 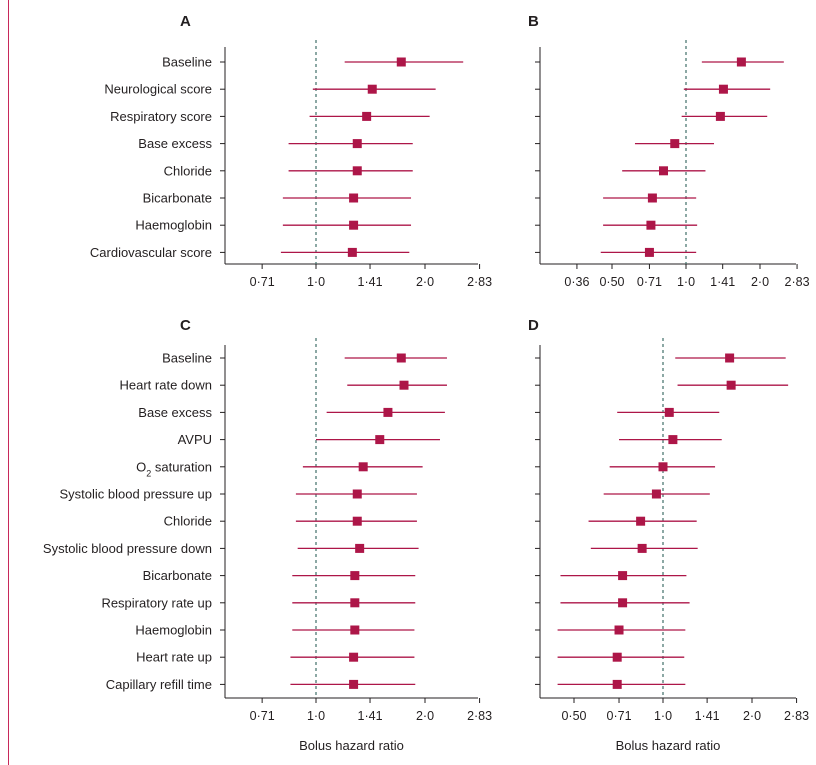 I want to click on panel-b: B 0·36 0·50 0·71 1·0 1·41 2·0 2·83, so click(x=669, y=151).